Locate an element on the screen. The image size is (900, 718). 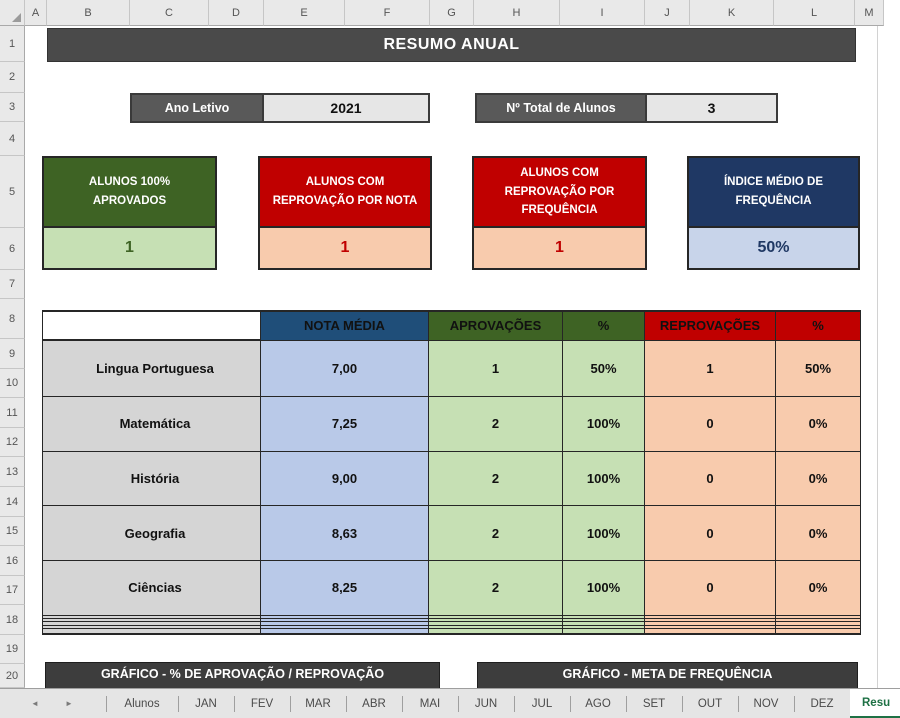
row-header-14: 14 is located at coordinates (12, 502).